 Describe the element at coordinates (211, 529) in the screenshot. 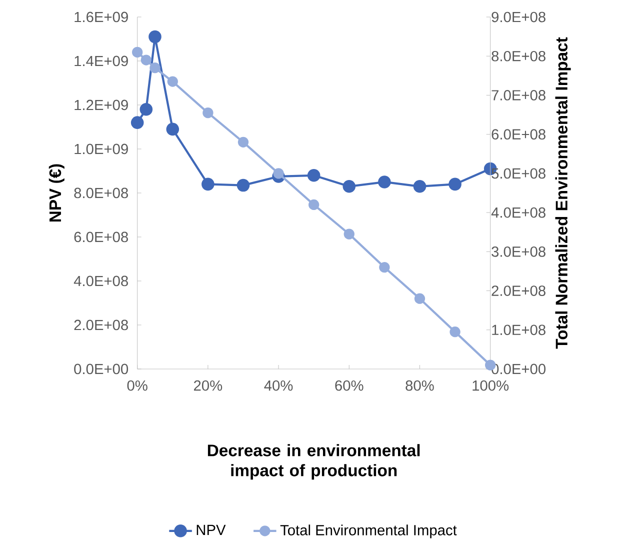

I see `legend-label: NPV` at that location.